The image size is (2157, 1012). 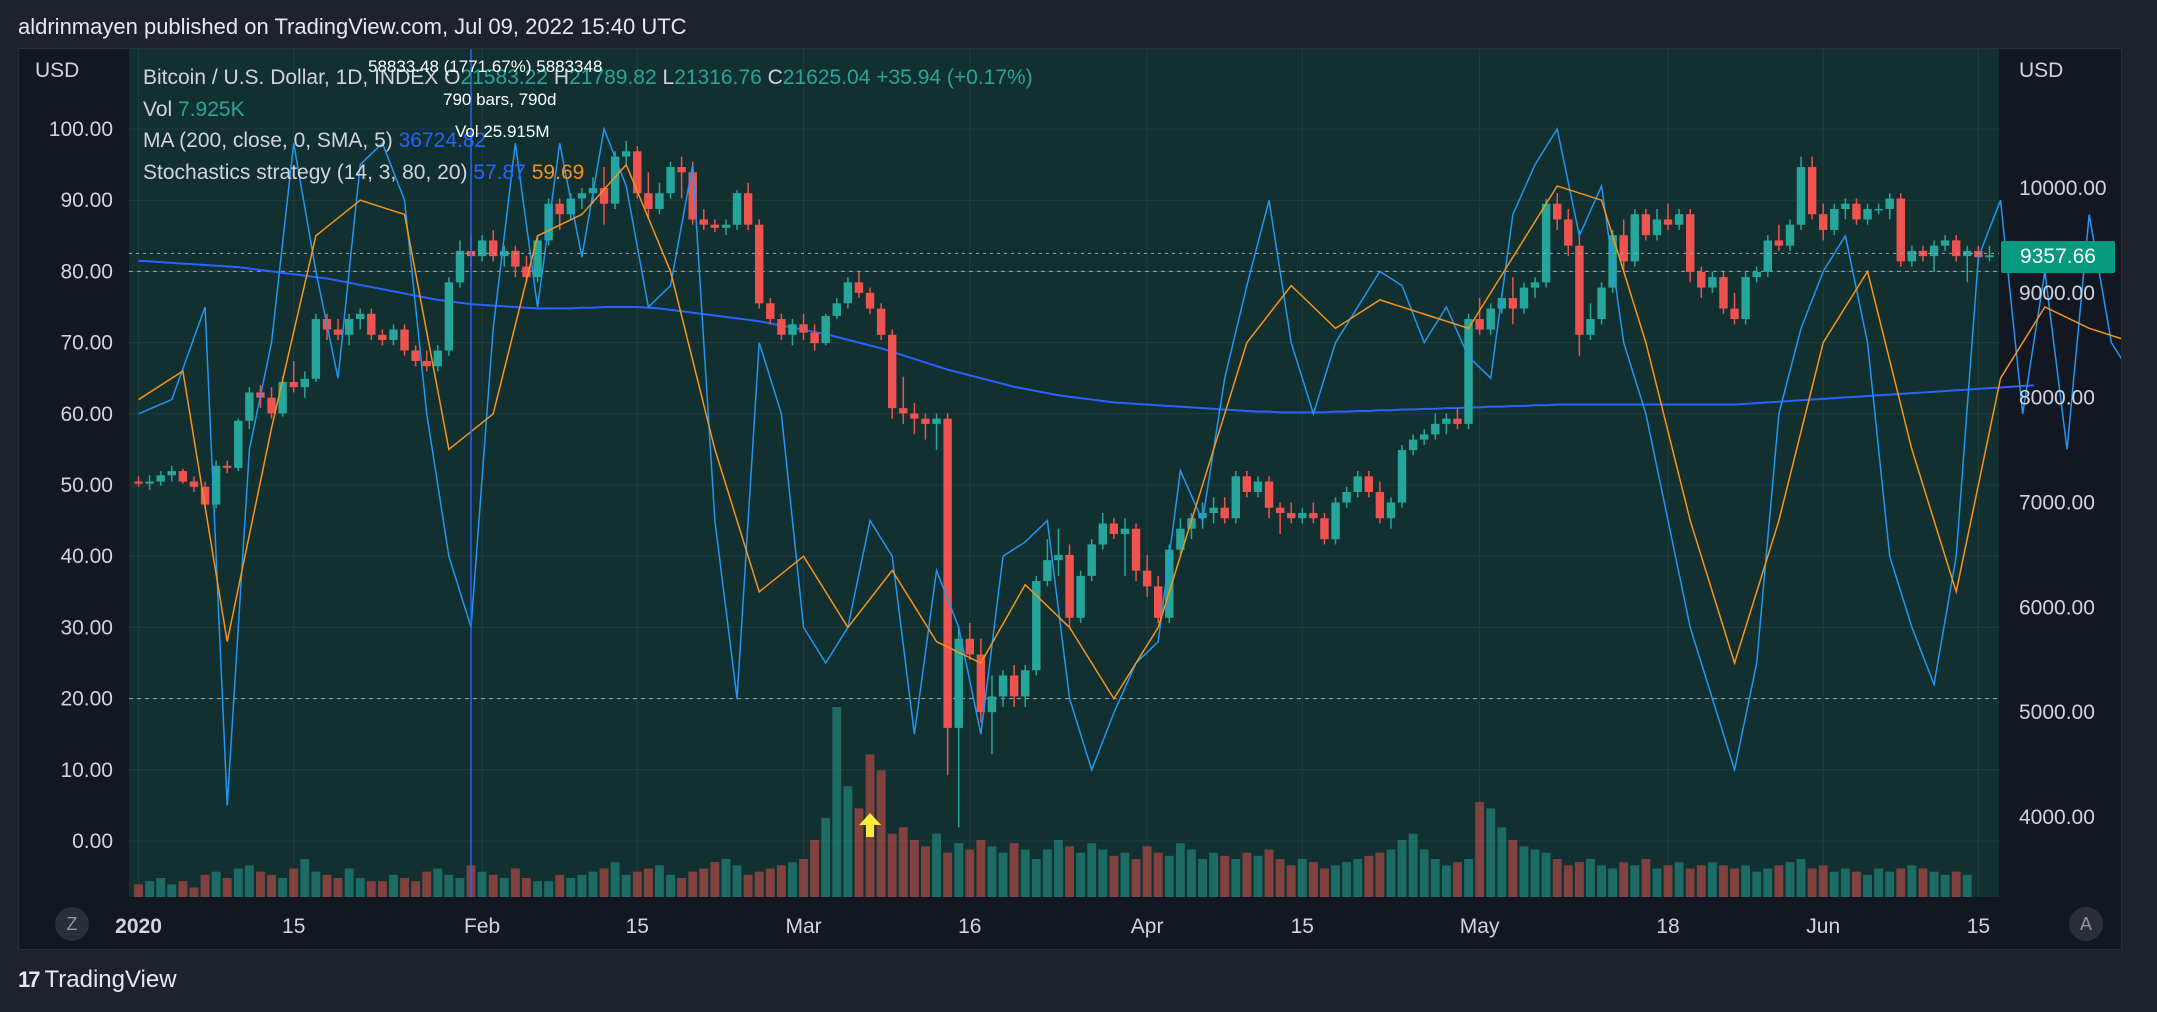 I want to click on open-label: O, so click(x=452, y=77).